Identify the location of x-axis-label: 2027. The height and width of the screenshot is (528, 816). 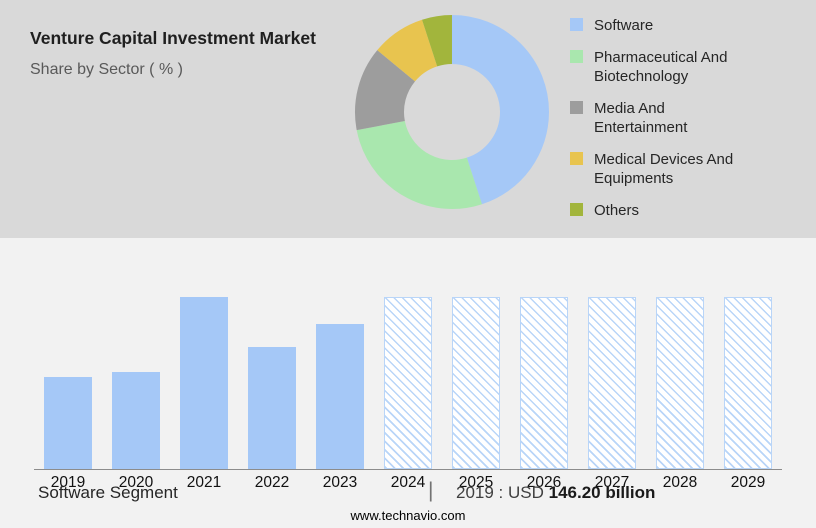
(612, 482).